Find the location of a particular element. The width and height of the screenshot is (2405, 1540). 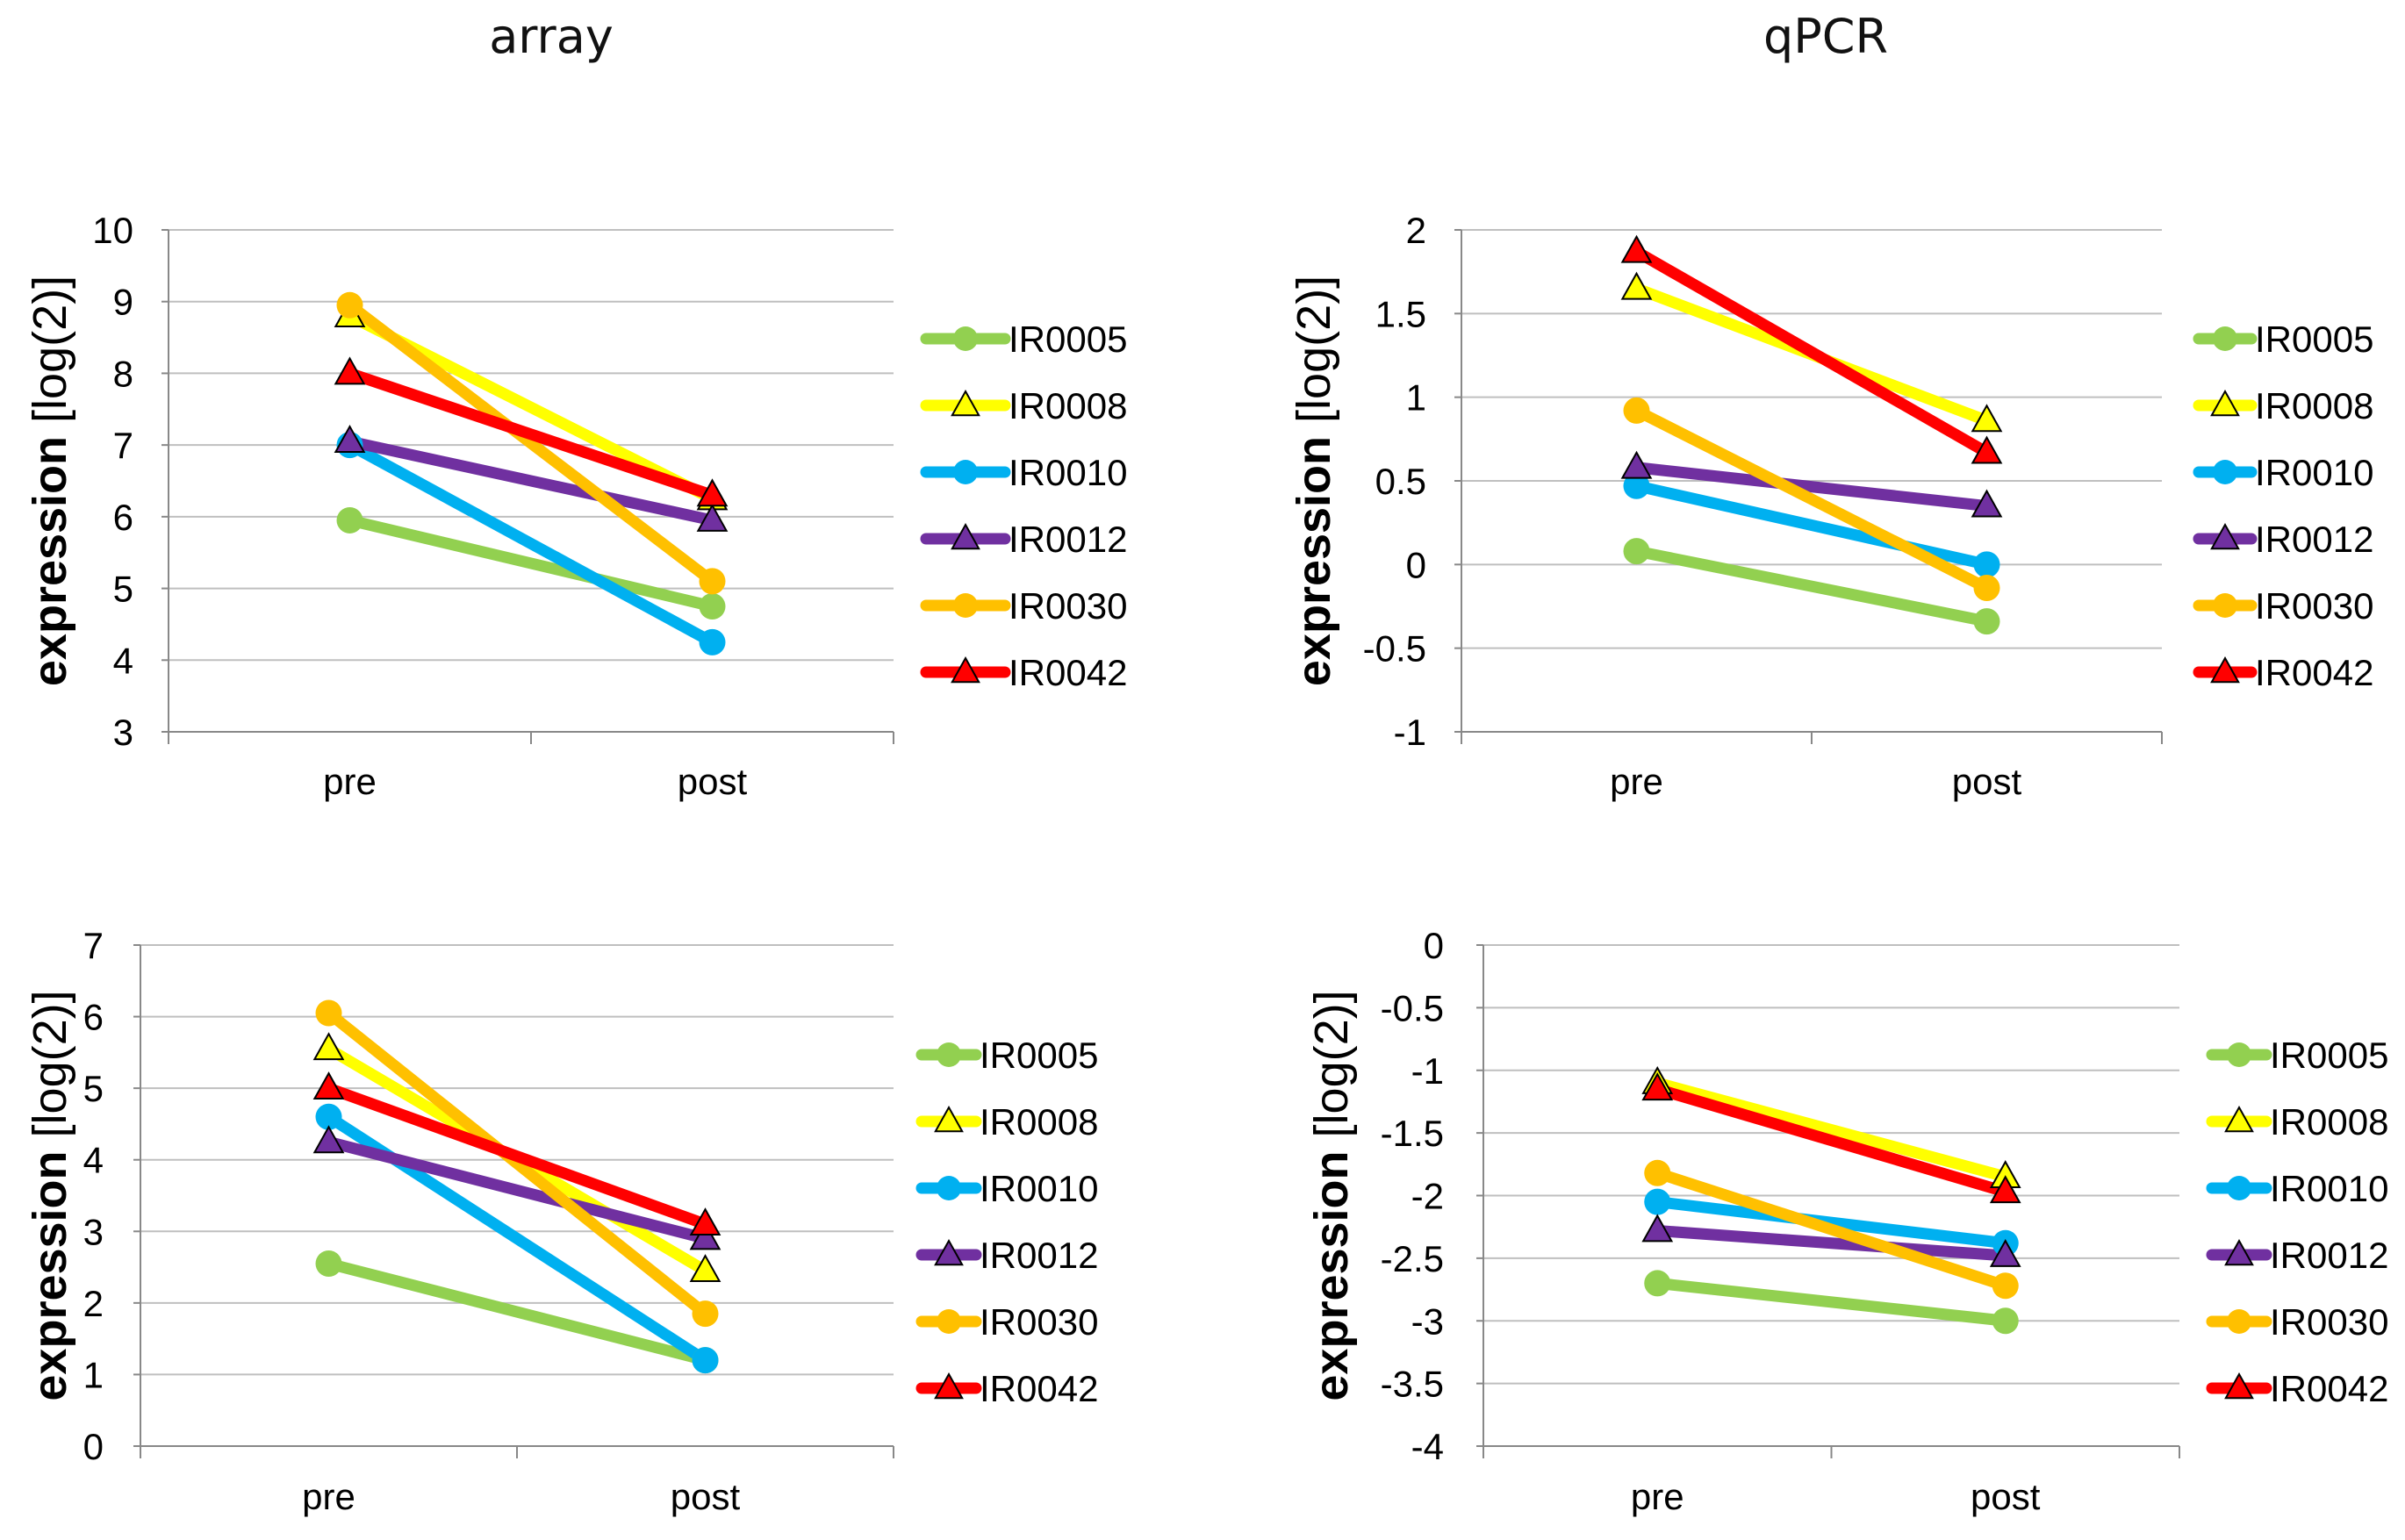

y-tick-label: -1.5 is located at coordinates (1412, 1133).